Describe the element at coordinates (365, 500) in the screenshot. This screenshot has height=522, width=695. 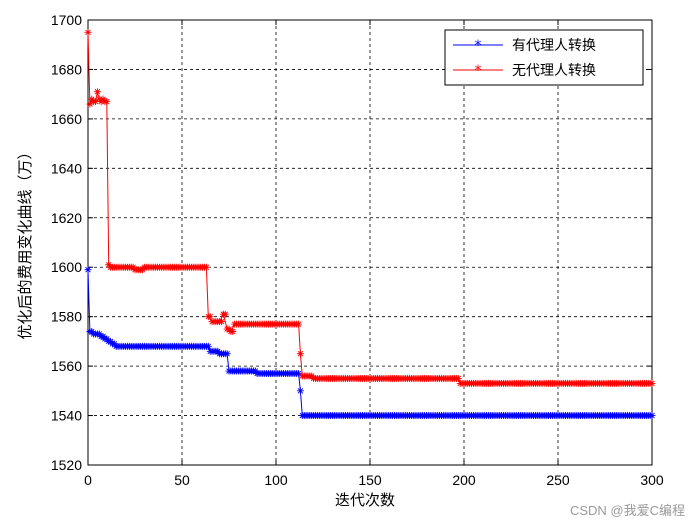
I see `x-axis-label: 迭代次数` at that location.